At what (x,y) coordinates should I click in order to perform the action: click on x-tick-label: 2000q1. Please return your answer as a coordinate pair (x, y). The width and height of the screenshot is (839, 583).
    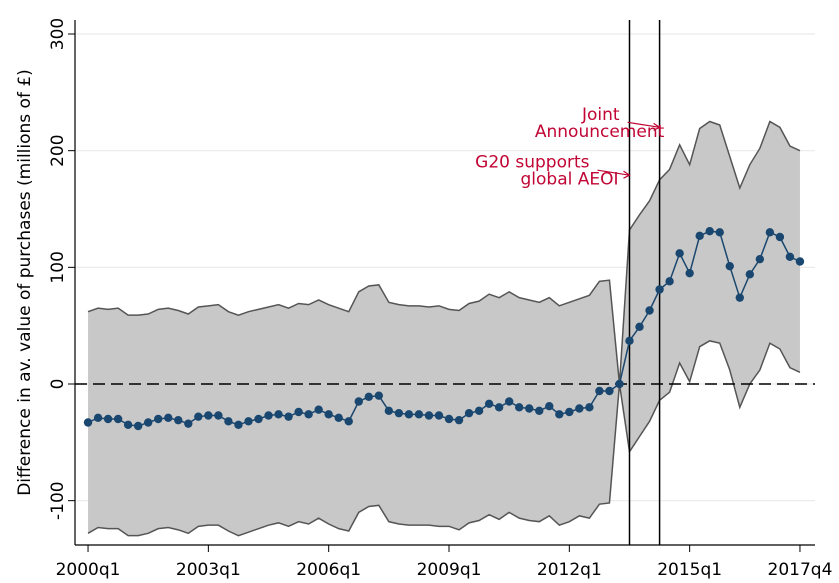
    Looking at the image, I should click on (88, 570).